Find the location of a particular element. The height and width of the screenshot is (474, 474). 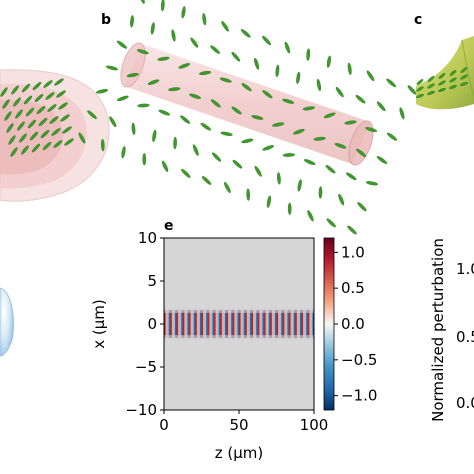

colorbar-tick-label: 0.0 is located at coordinates (353, 324).